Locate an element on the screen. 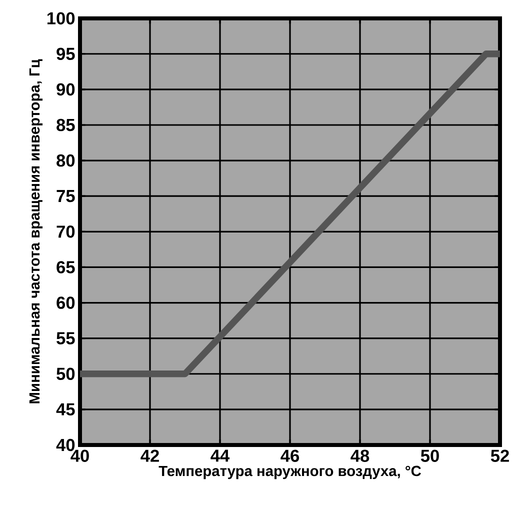 Image resolution: width=516 pixels, height=505 pixels. y-tick-label: 40 is located at coordinates (65, 445).